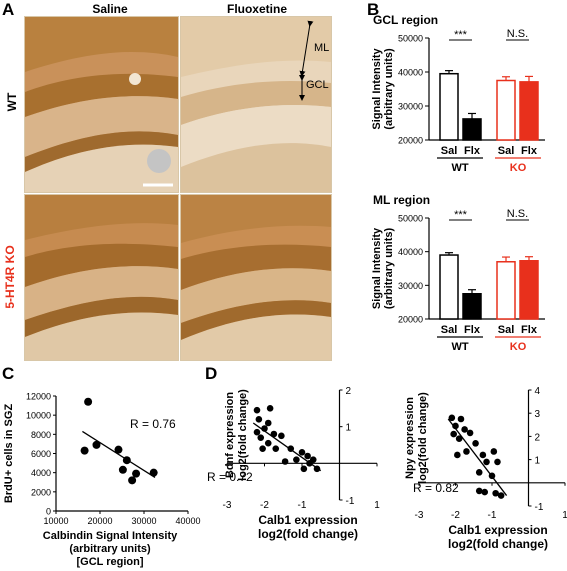  Describe the element at coordinates (416, 438) in the screenshot. I see `y-axis-label: Npy expressionlog2(fold change)` at that location.